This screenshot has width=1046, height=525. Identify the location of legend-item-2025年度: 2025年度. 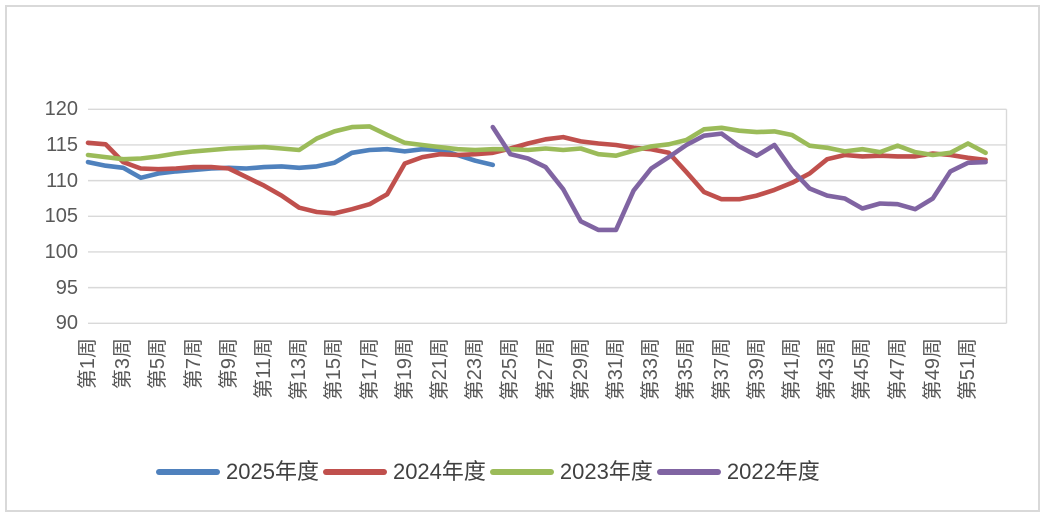
(237, 472).